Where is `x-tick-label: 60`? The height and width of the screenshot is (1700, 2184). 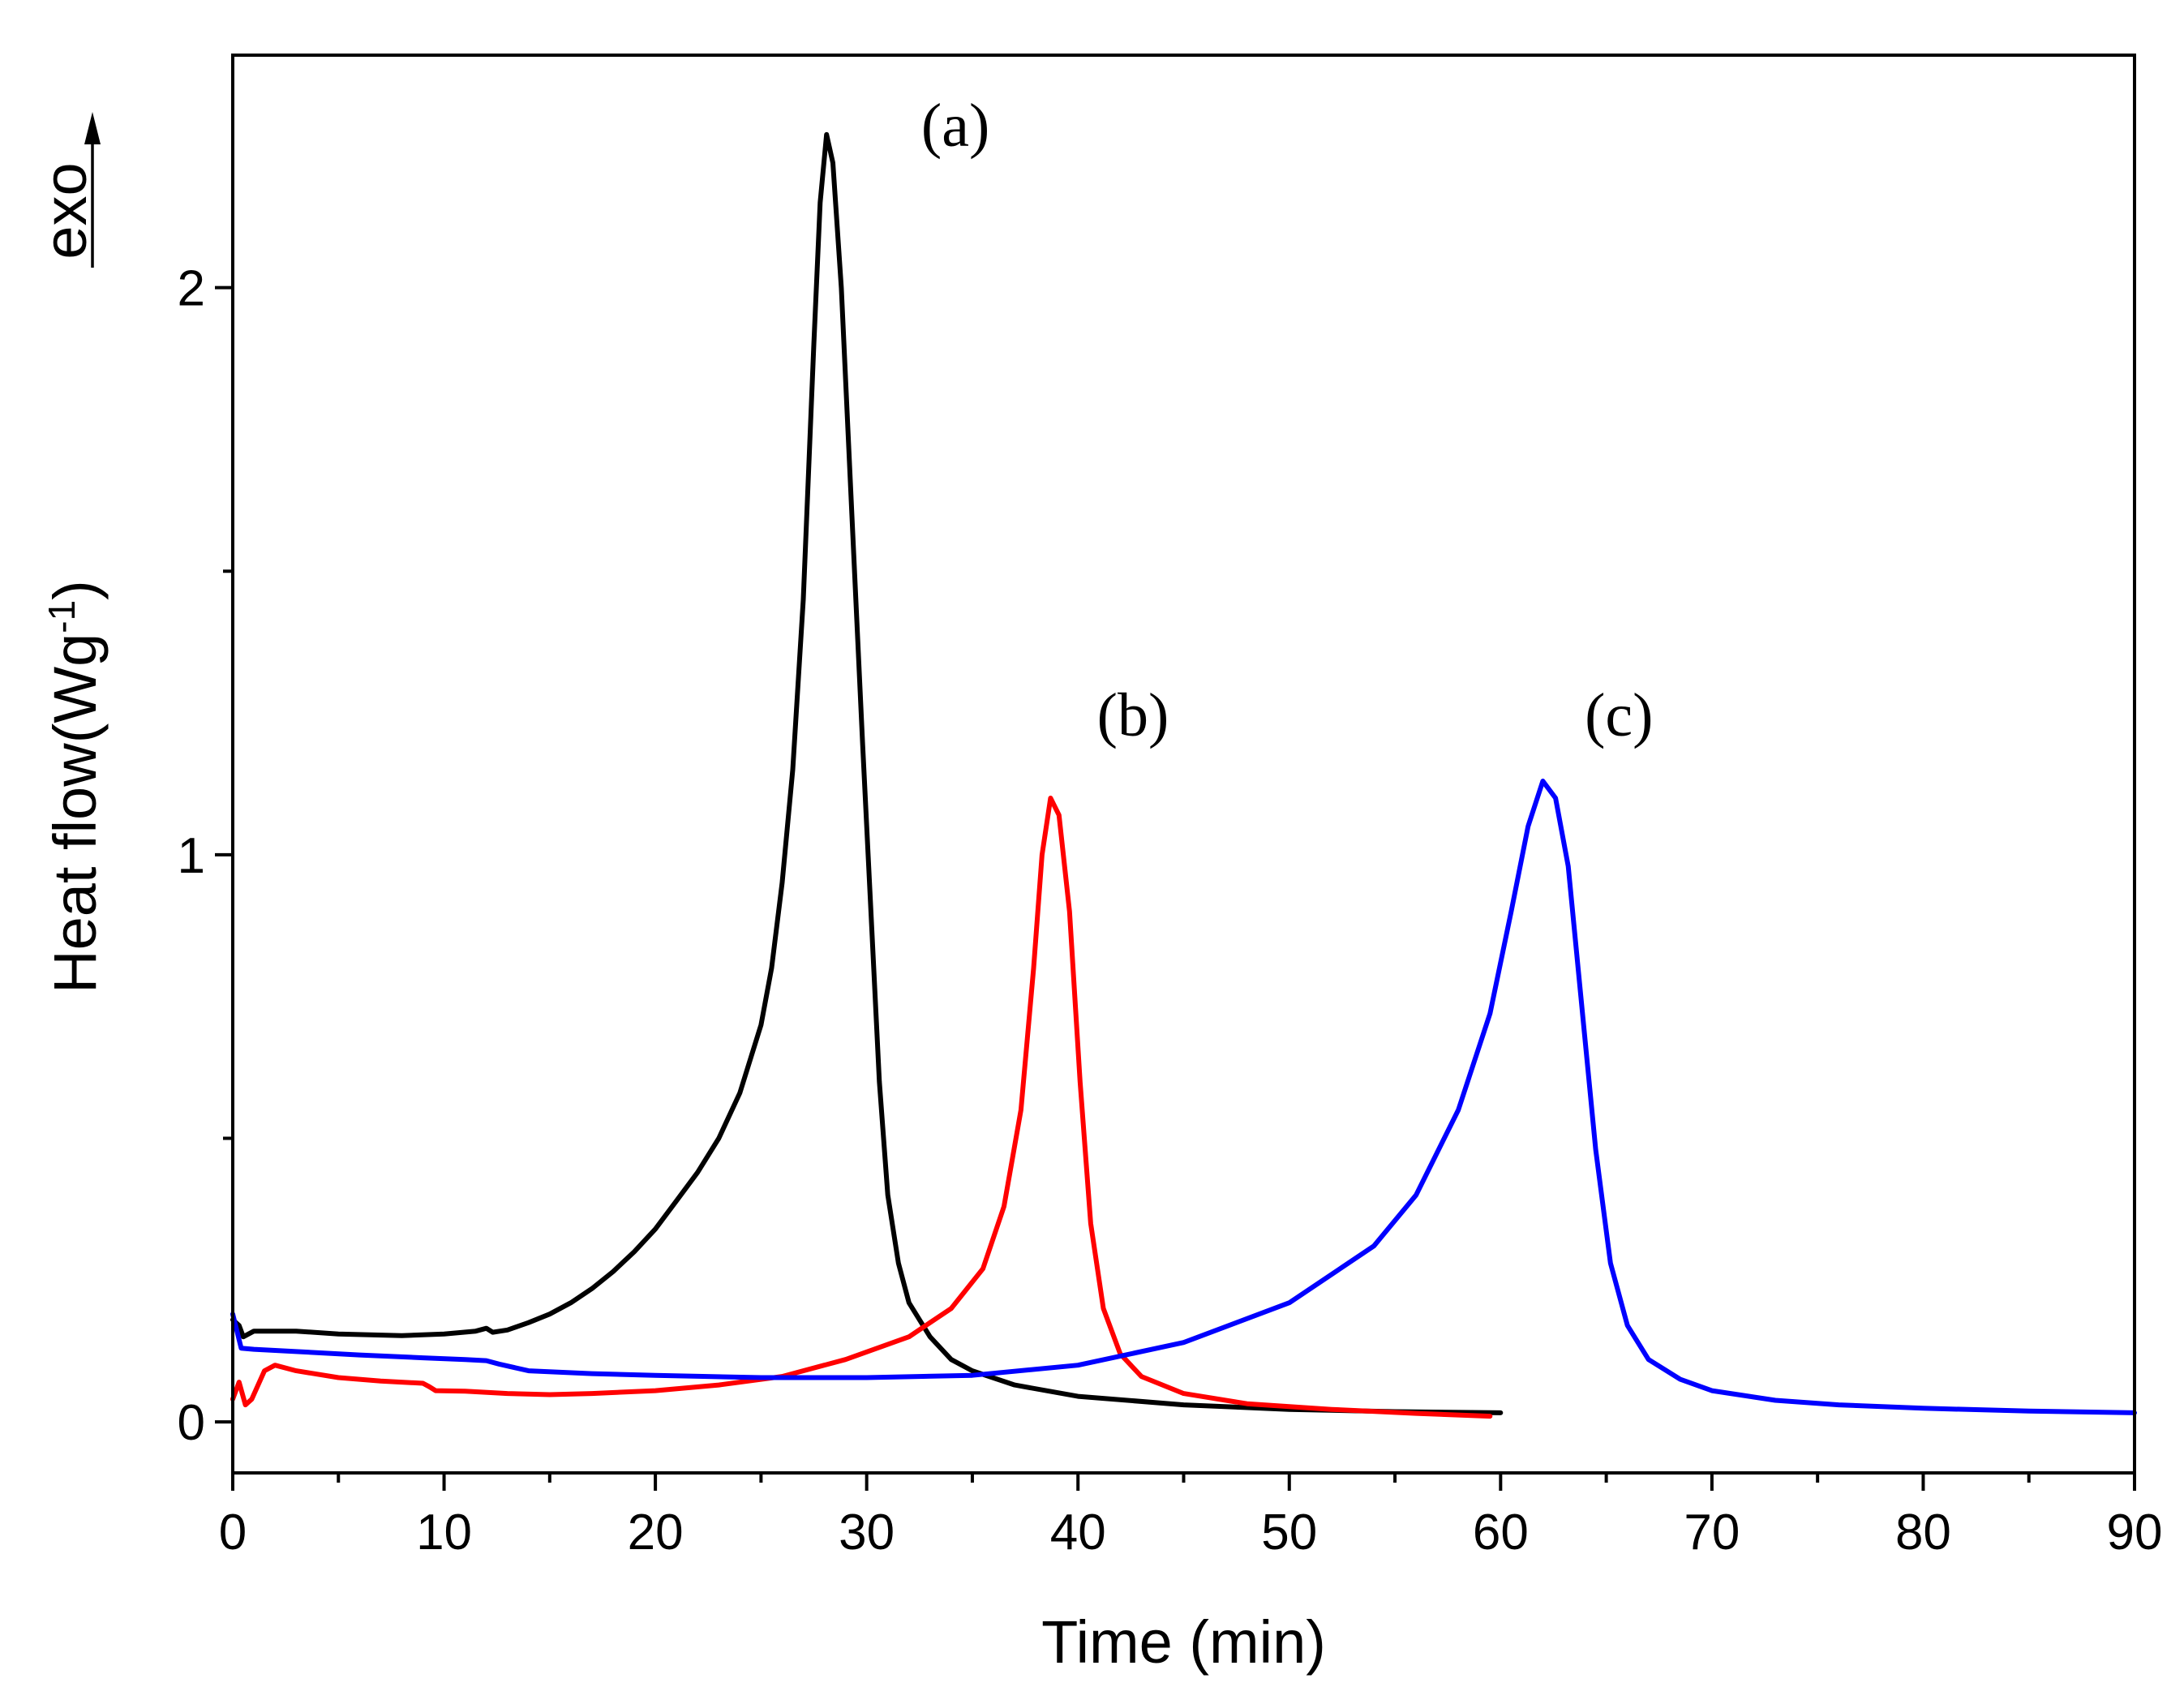
x-tick-label: 60 is located at coordinates (1501, 1532).